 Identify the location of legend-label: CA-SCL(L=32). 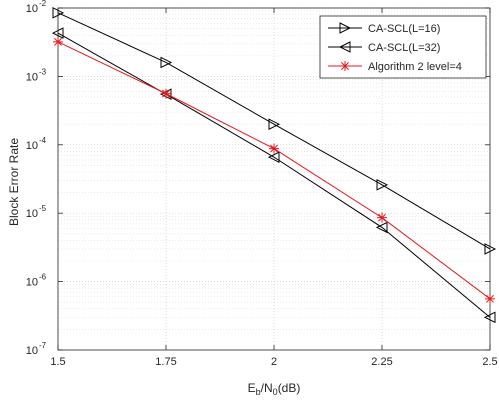
(404, 48).